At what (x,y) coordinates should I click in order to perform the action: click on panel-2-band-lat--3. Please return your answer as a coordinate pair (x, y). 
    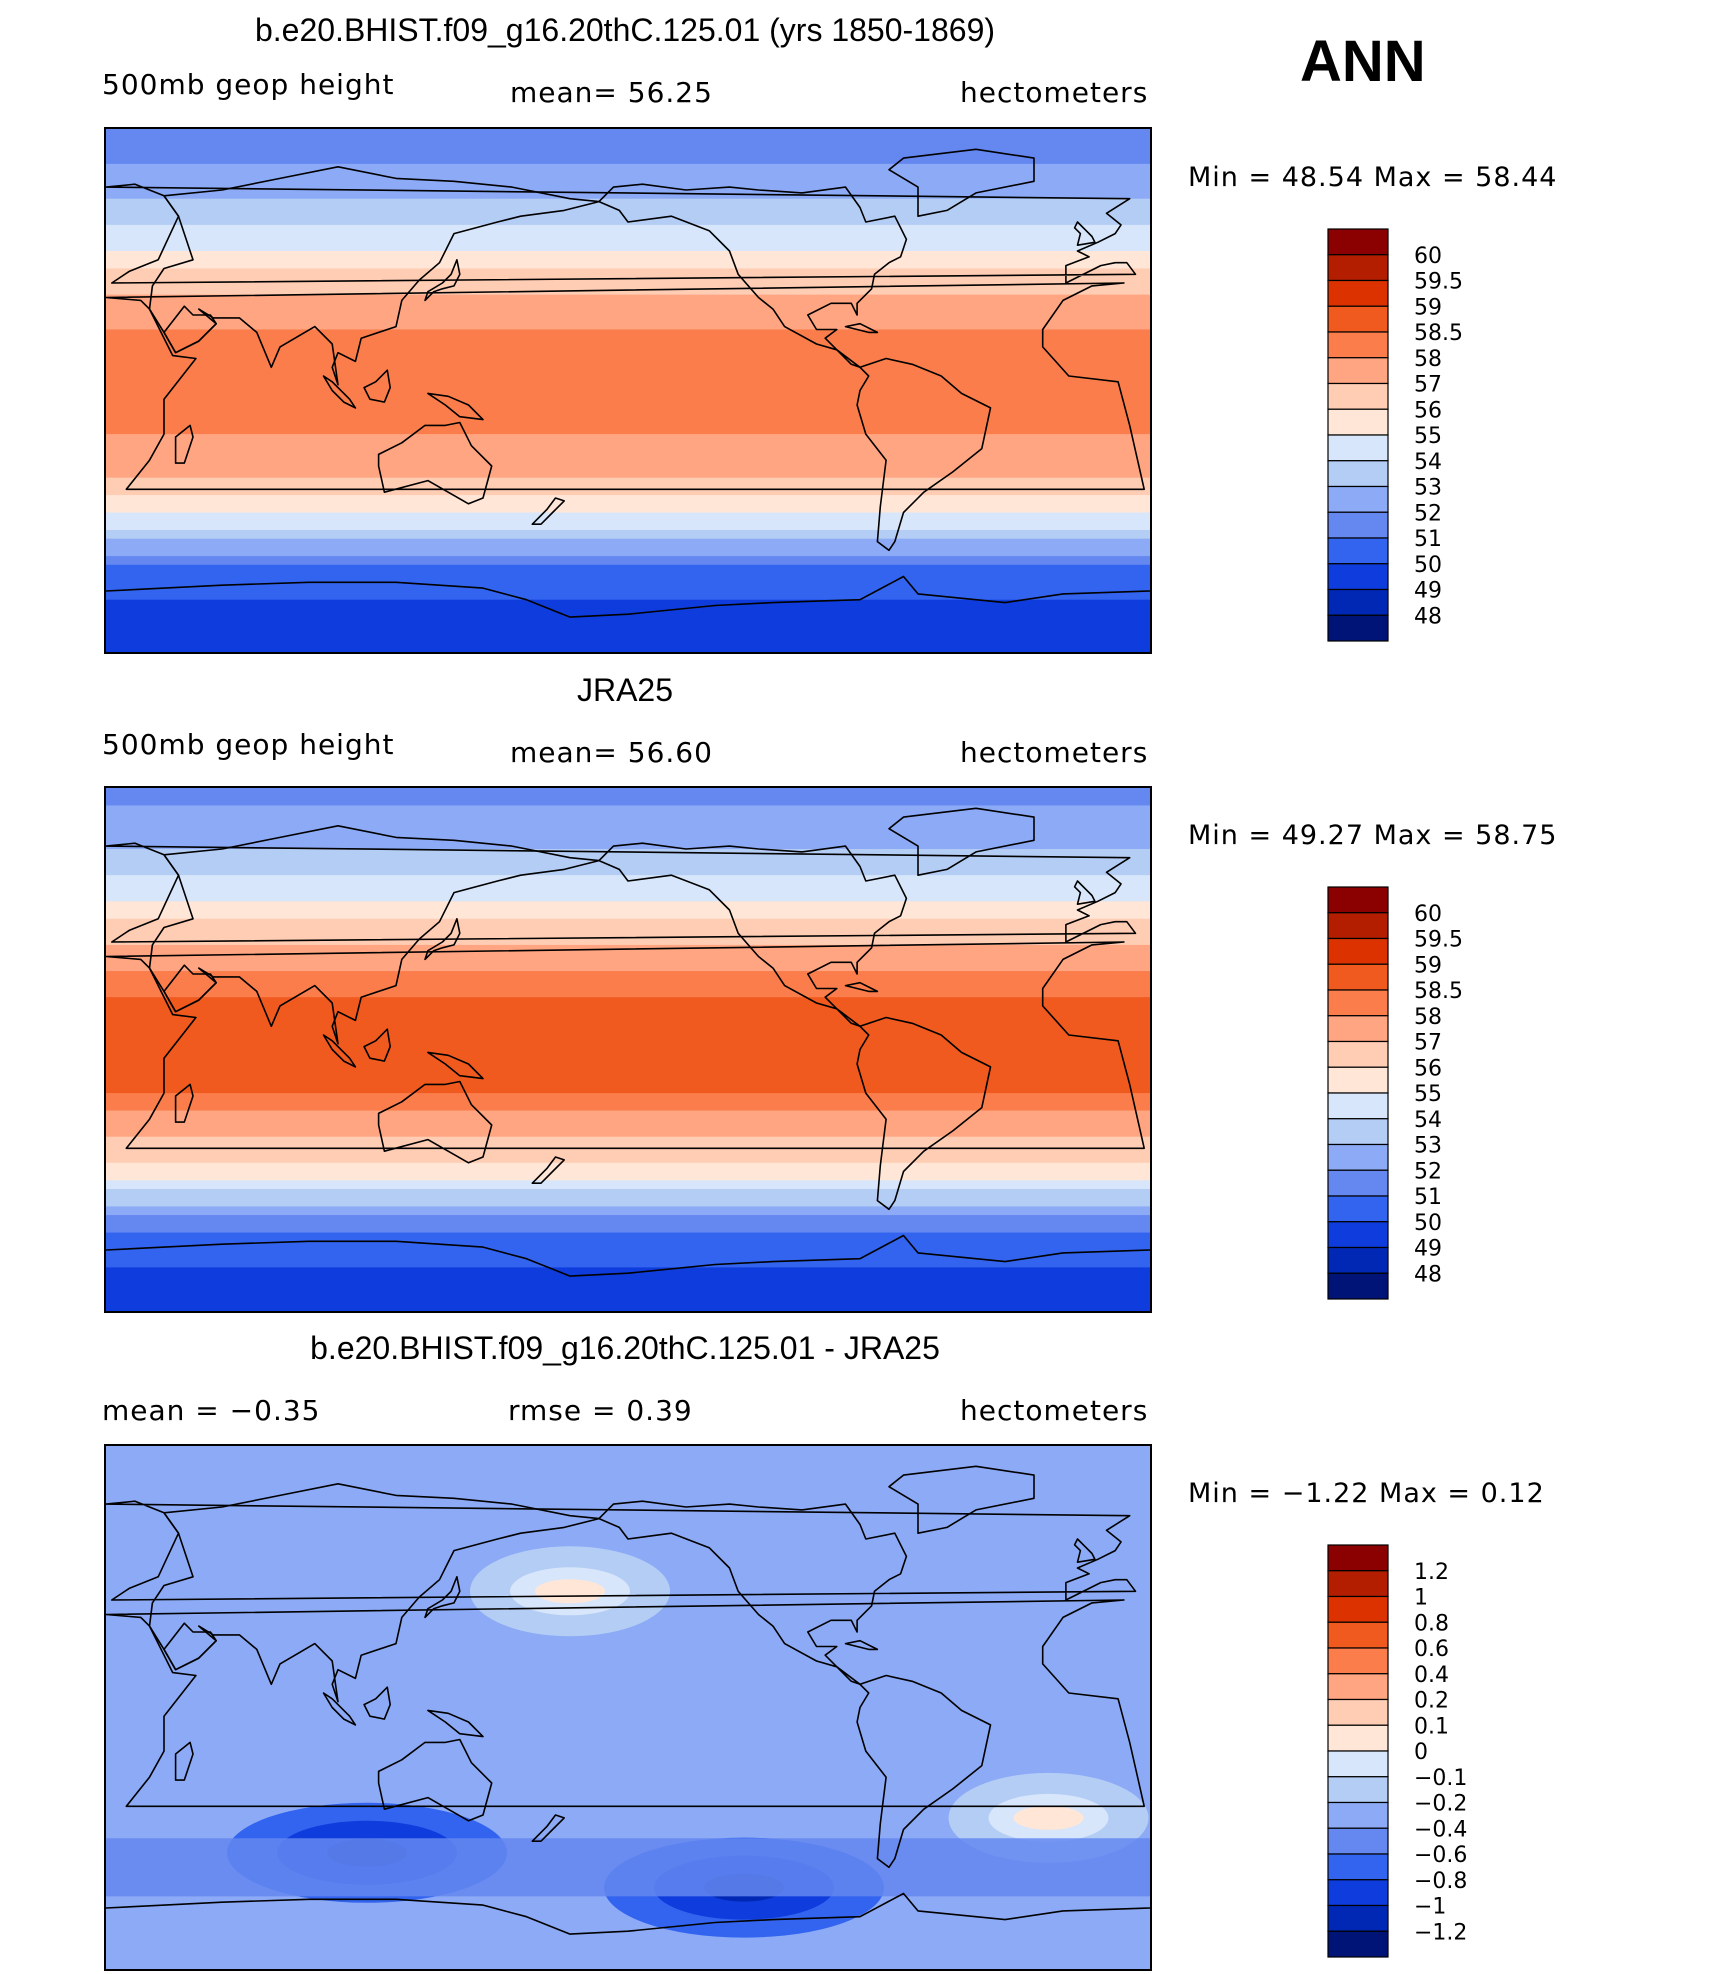
    Looking at the image, I should click on (628, 1063).